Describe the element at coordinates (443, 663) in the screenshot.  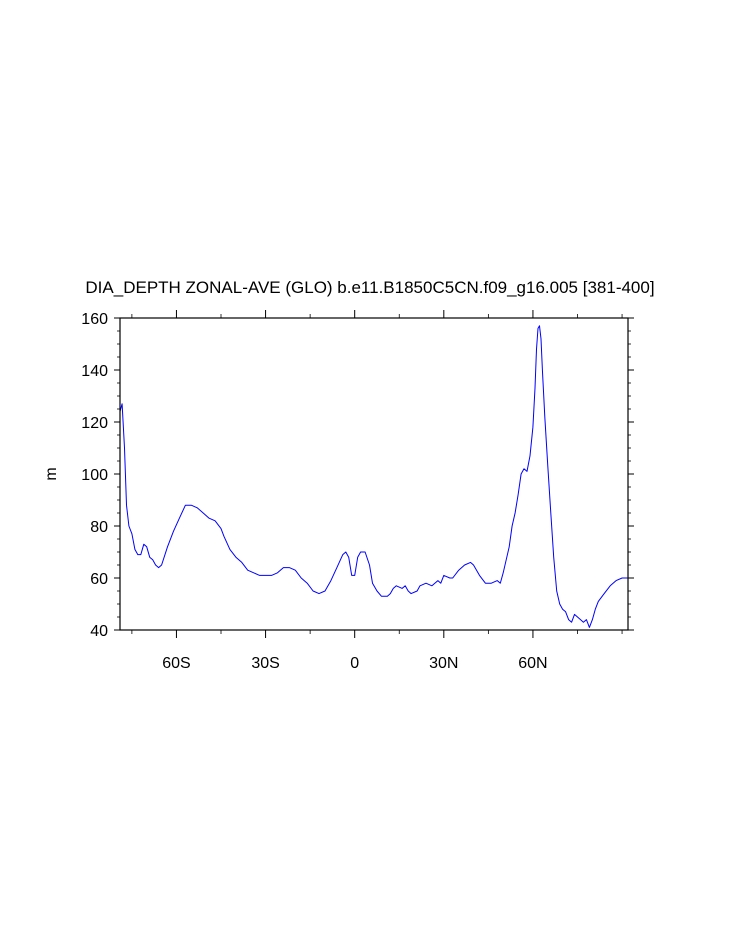
I see `x-tick-label: 30N` at that location.